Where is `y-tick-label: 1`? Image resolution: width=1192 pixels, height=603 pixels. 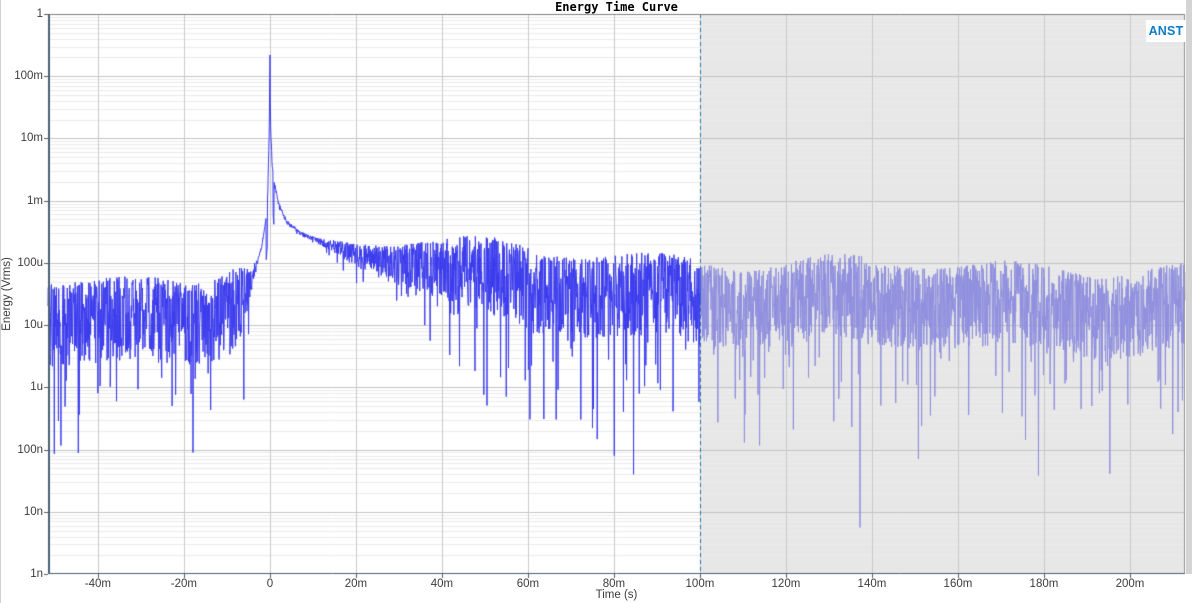
y-tick-label: 1 is located at coordinates (39, 14).